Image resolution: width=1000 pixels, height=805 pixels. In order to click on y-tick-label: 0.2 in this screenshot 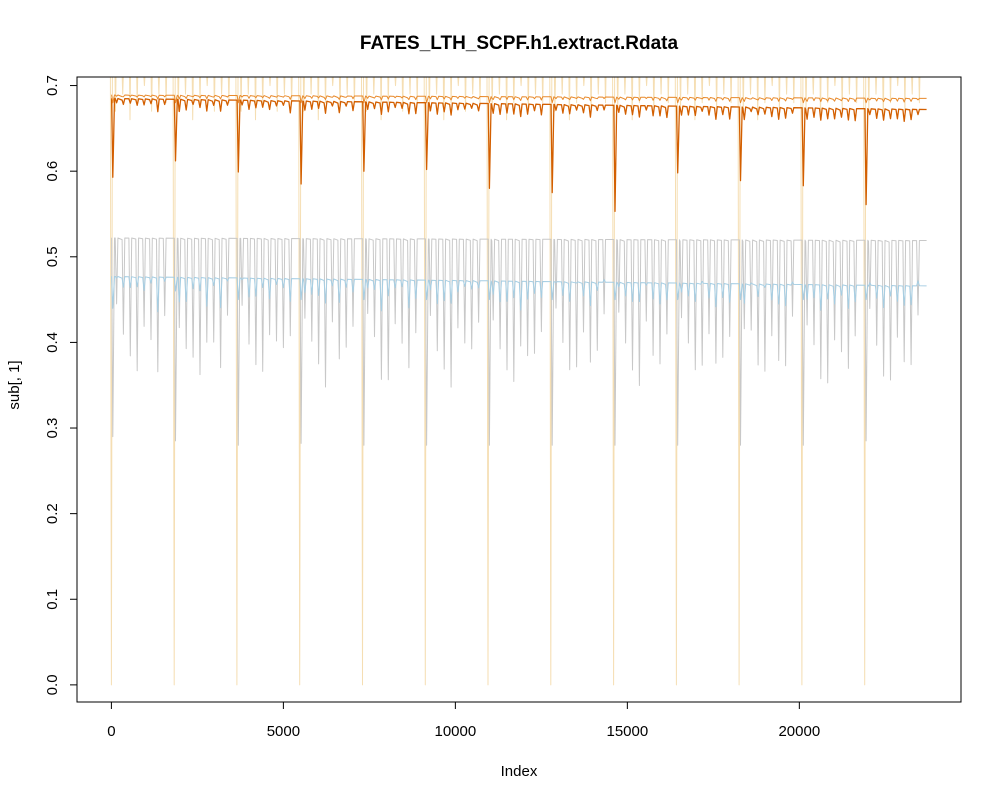, I will do `click(52, 513)`.